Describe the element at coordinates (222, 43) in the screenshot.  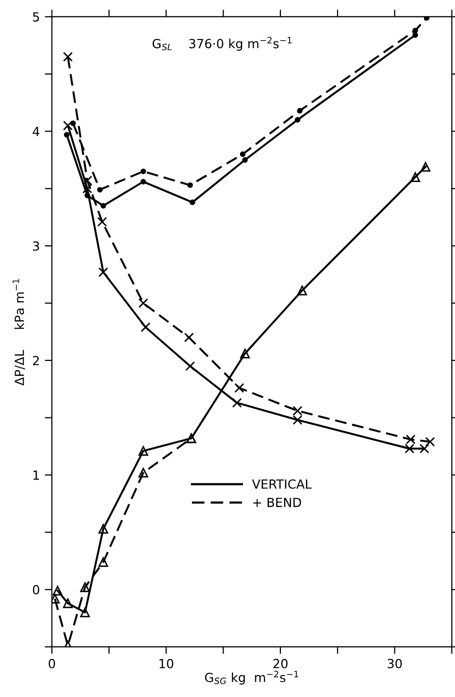
I see `text: G$_{SL}$ 376·0 kg m$^{−2}$s$^{−1}$` at that location.